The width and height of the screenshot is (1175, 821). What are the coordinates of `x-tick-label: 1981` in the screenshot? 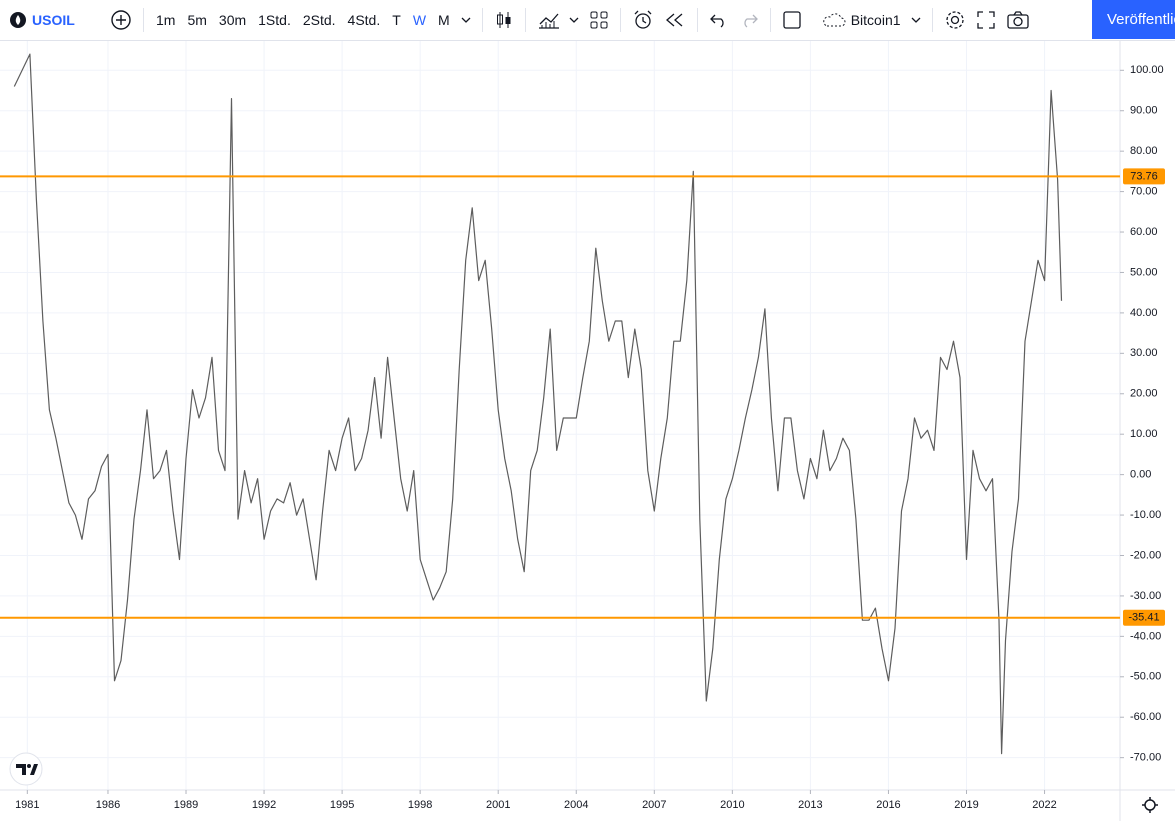 It's located at (27, 805).